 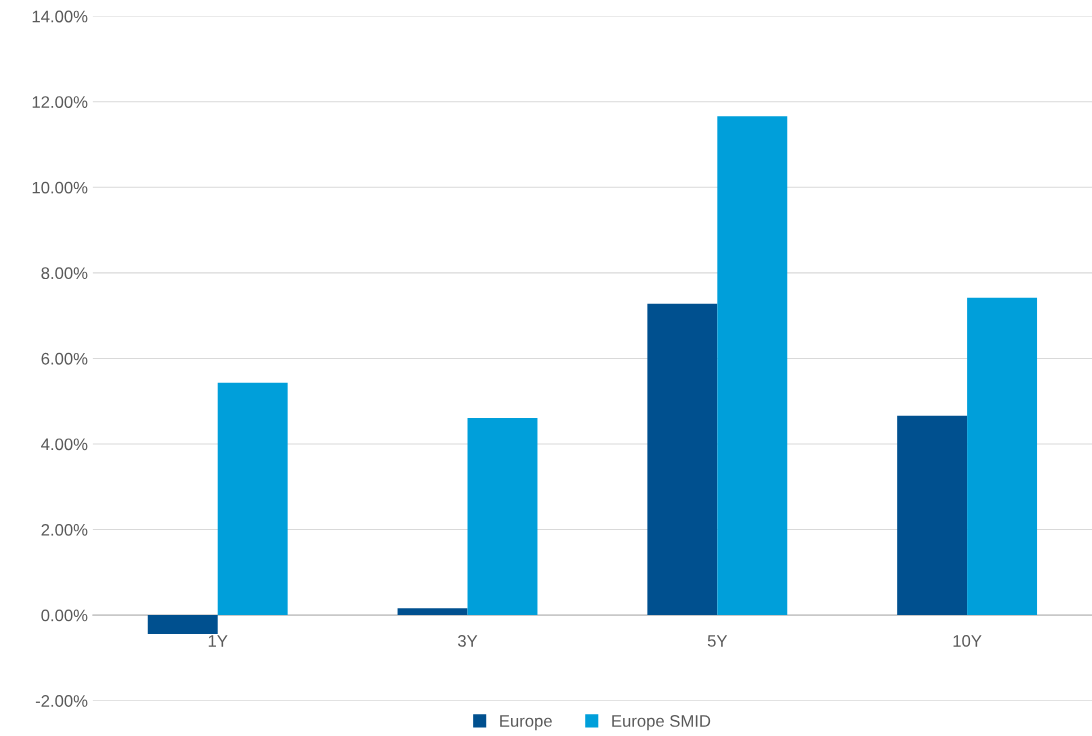 I want to click on y-tick-label: 12.00%, so click(x=60, y=102).